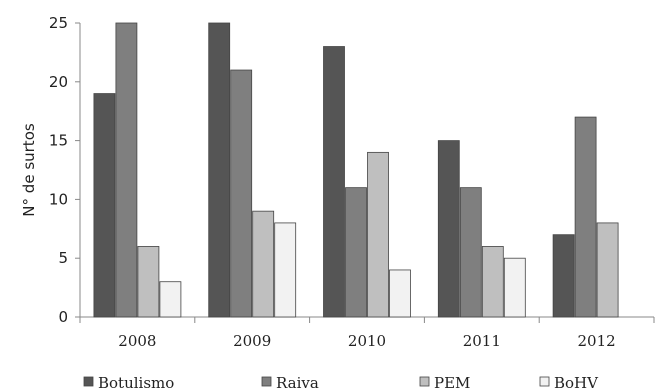  What do you see at coordinates (63, 317) in the screenshot?
I see `y-tick-label: 0` at bounding box center [63, 317].